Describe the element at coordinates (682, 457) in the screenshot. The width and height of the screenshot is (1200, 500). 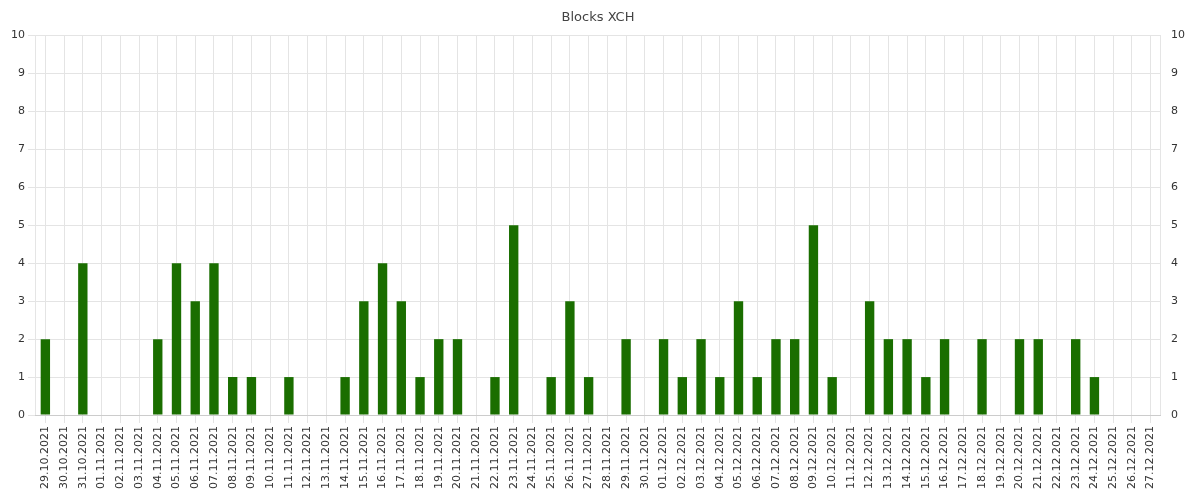
I see `x-tick-label: 02.12.2021` at that location.